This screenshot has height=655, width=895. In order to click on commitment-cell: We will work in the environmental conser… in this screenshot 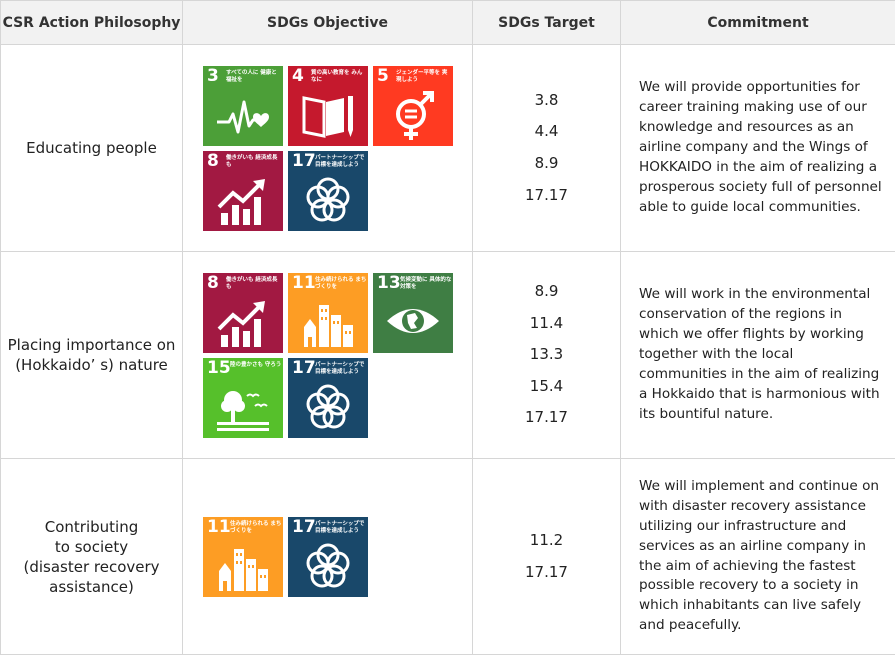, I will do `click(757, 355)`.